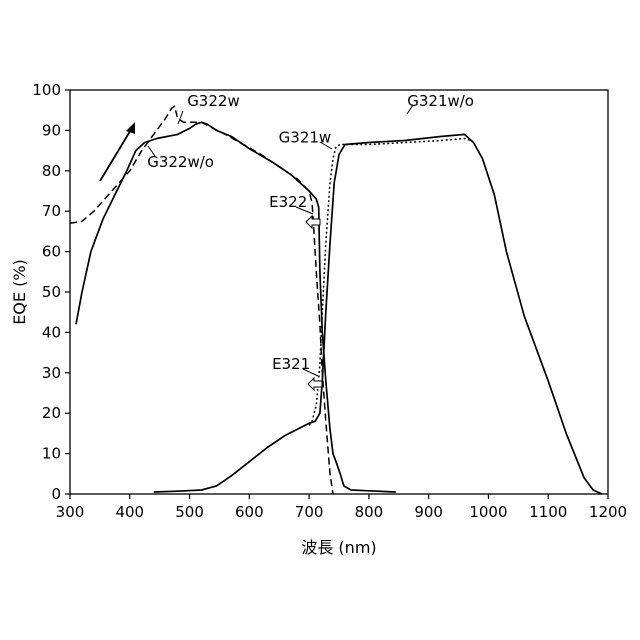  What do you see at coordinates (51, 130) in the screenshot?
I see `y-tick-label: 90` at bounding box center [51, 130].